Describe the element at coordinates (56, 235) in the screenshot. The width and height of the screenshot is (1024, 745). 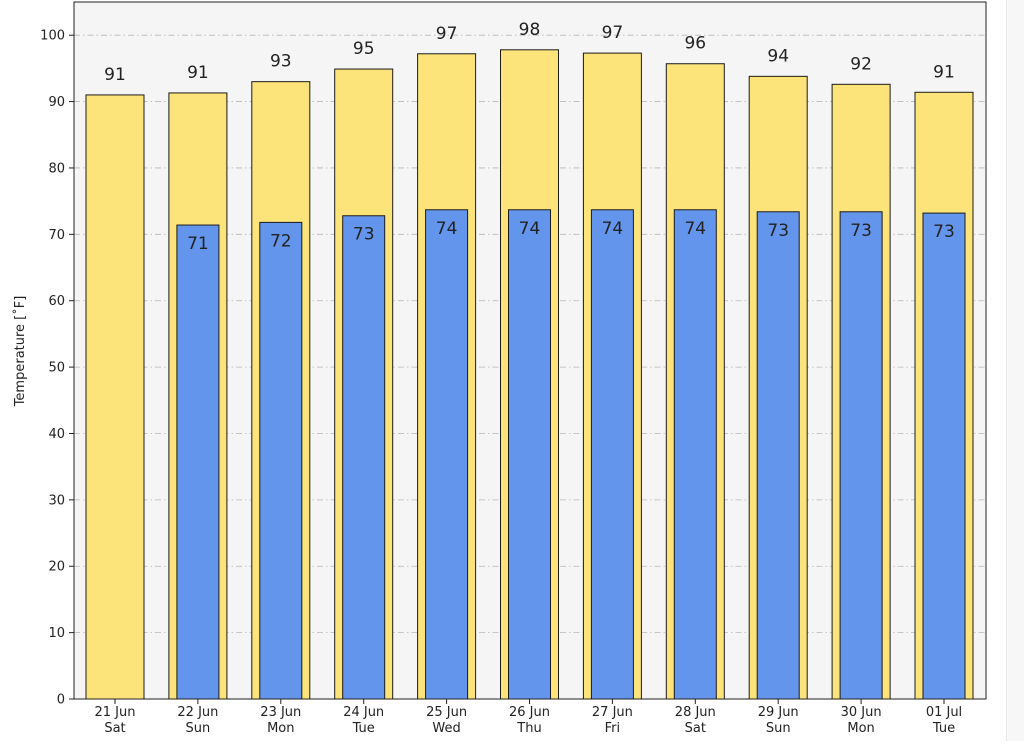
I see `y-tick-label: 70` at that location.